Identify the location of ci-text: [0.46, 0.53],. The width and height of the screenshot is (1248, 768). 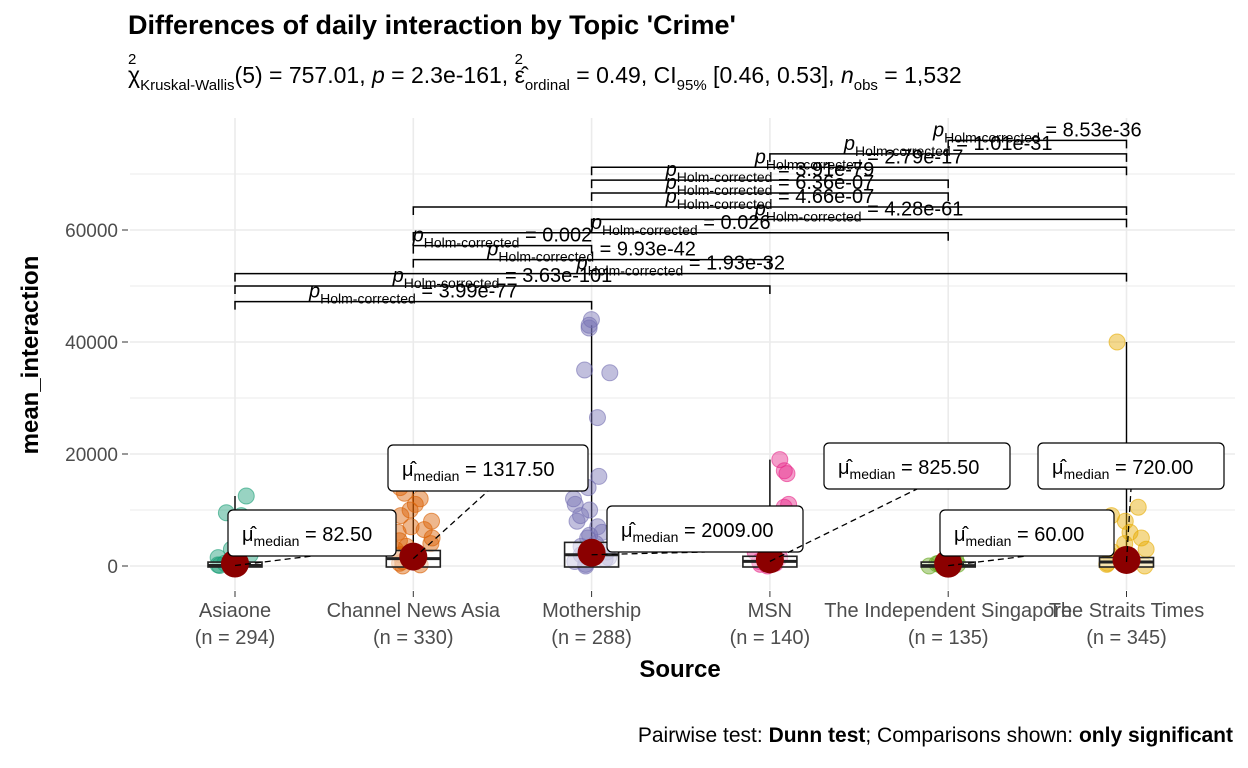
(773, 75).